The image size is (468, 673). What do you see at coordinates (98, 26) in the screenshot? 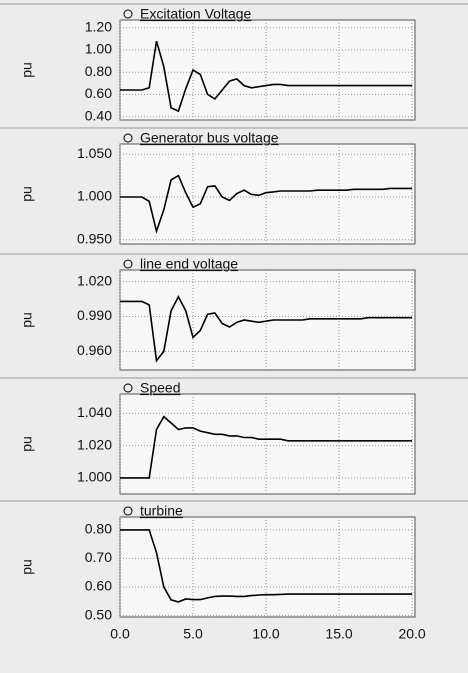
I see `y-tick-label: 1.20` at bounding box center [98, 26].